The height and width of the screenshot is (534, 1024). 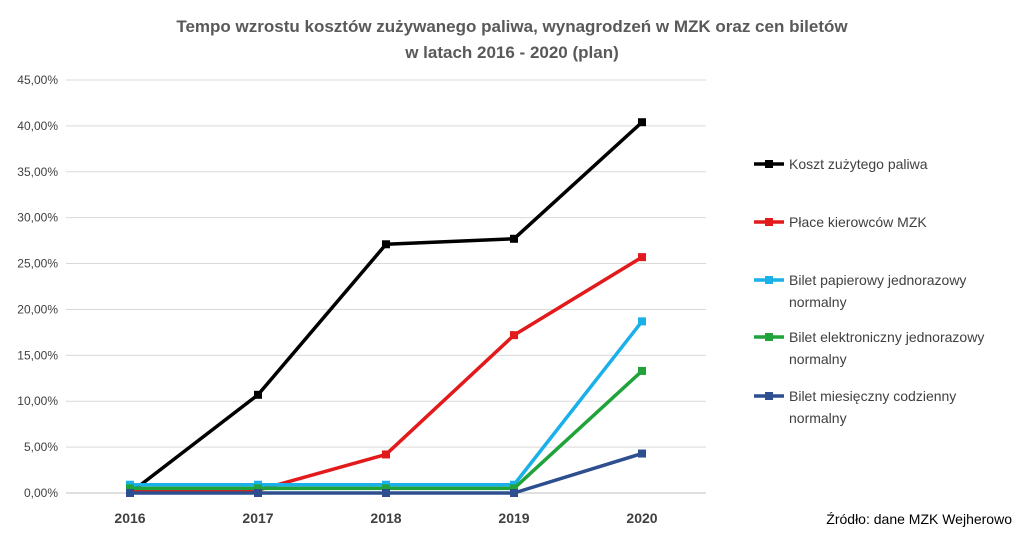 I want to click on x-tick-label: 2017, so click(x=257, y=518).